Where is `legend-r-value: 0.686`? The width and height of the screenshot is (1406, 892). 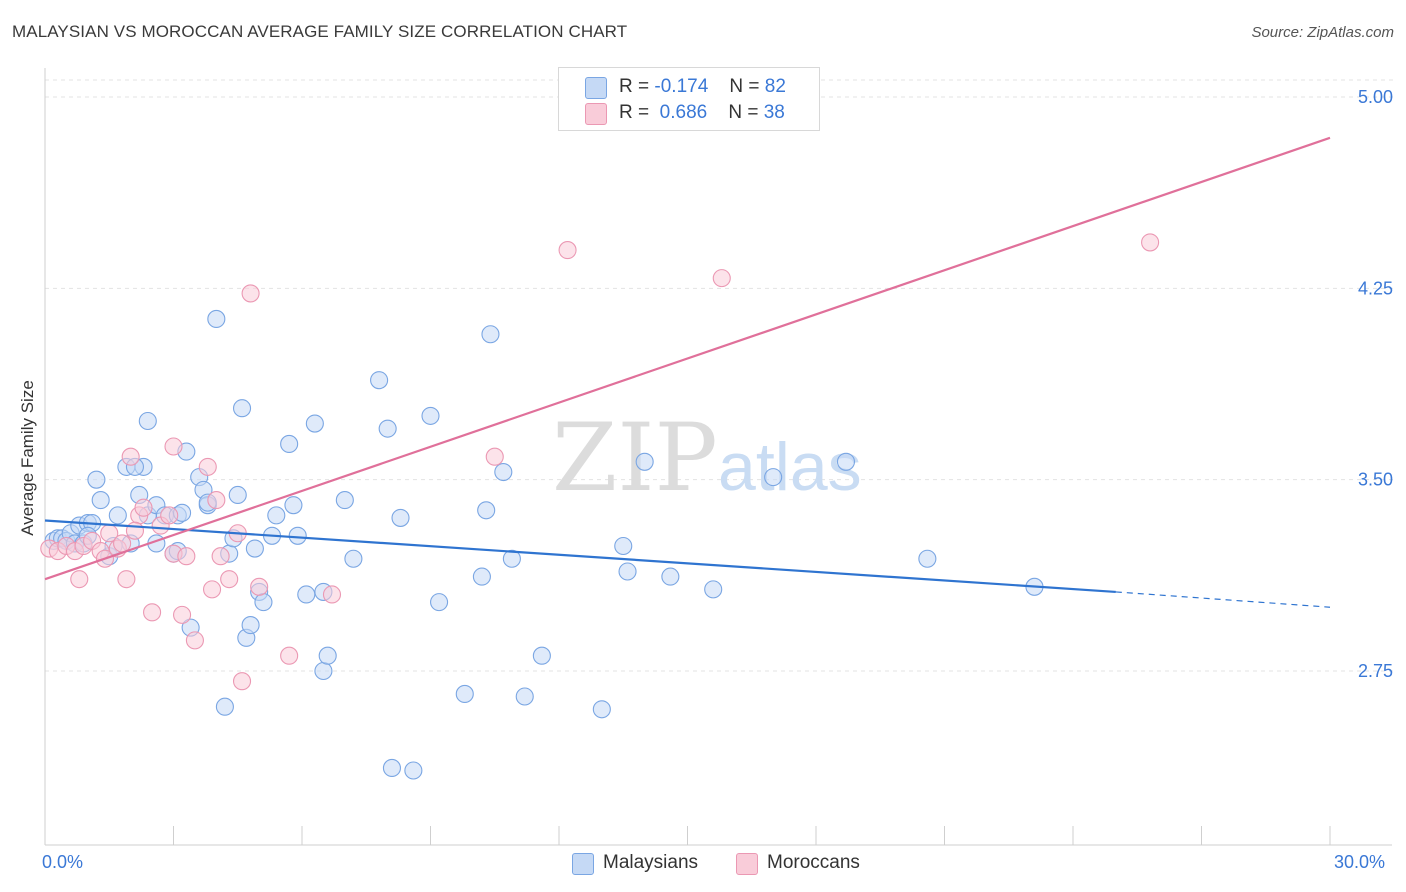 legend-r-value: 0.686 is located at coordinates (681, 112).